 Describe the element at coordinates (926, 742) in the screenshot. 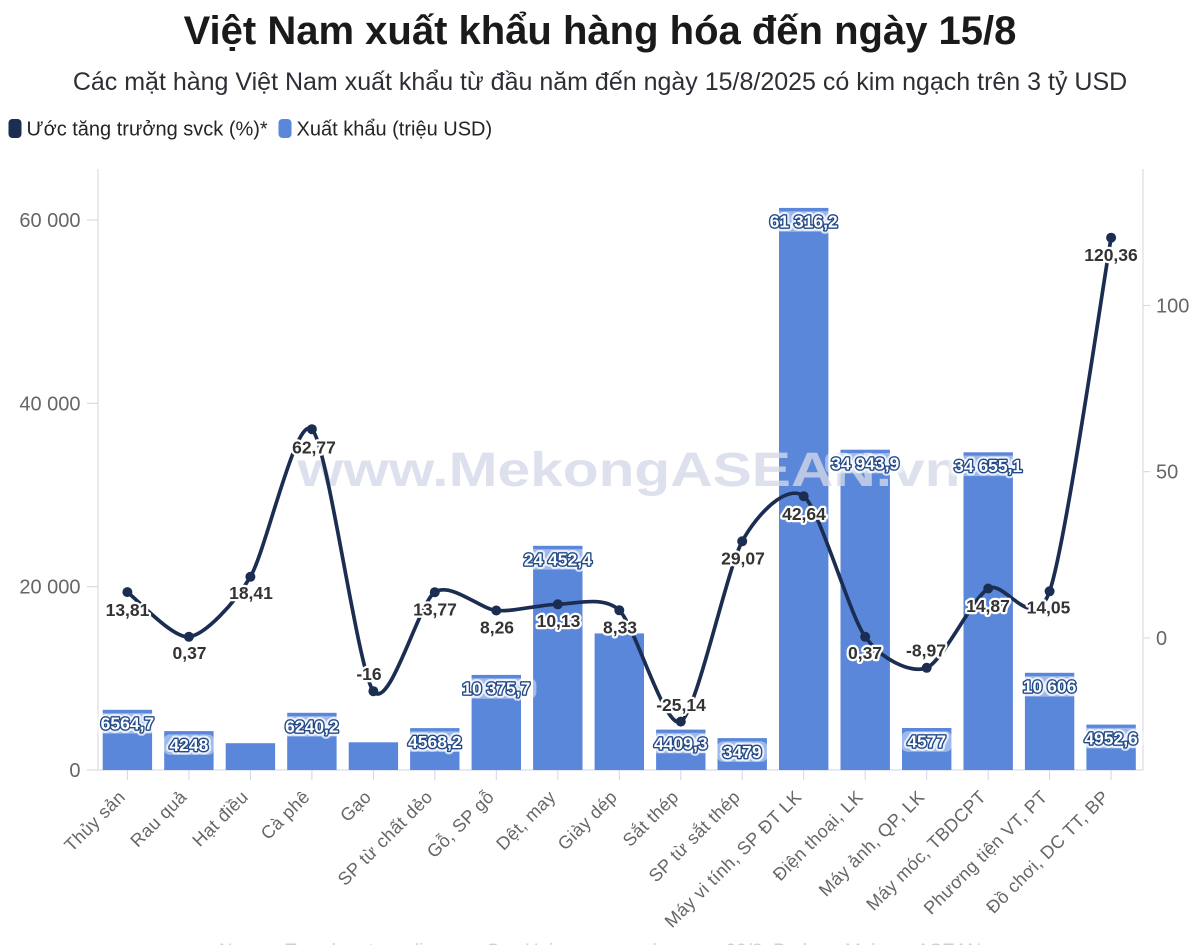

I see `svg-text: 4577` at that location.